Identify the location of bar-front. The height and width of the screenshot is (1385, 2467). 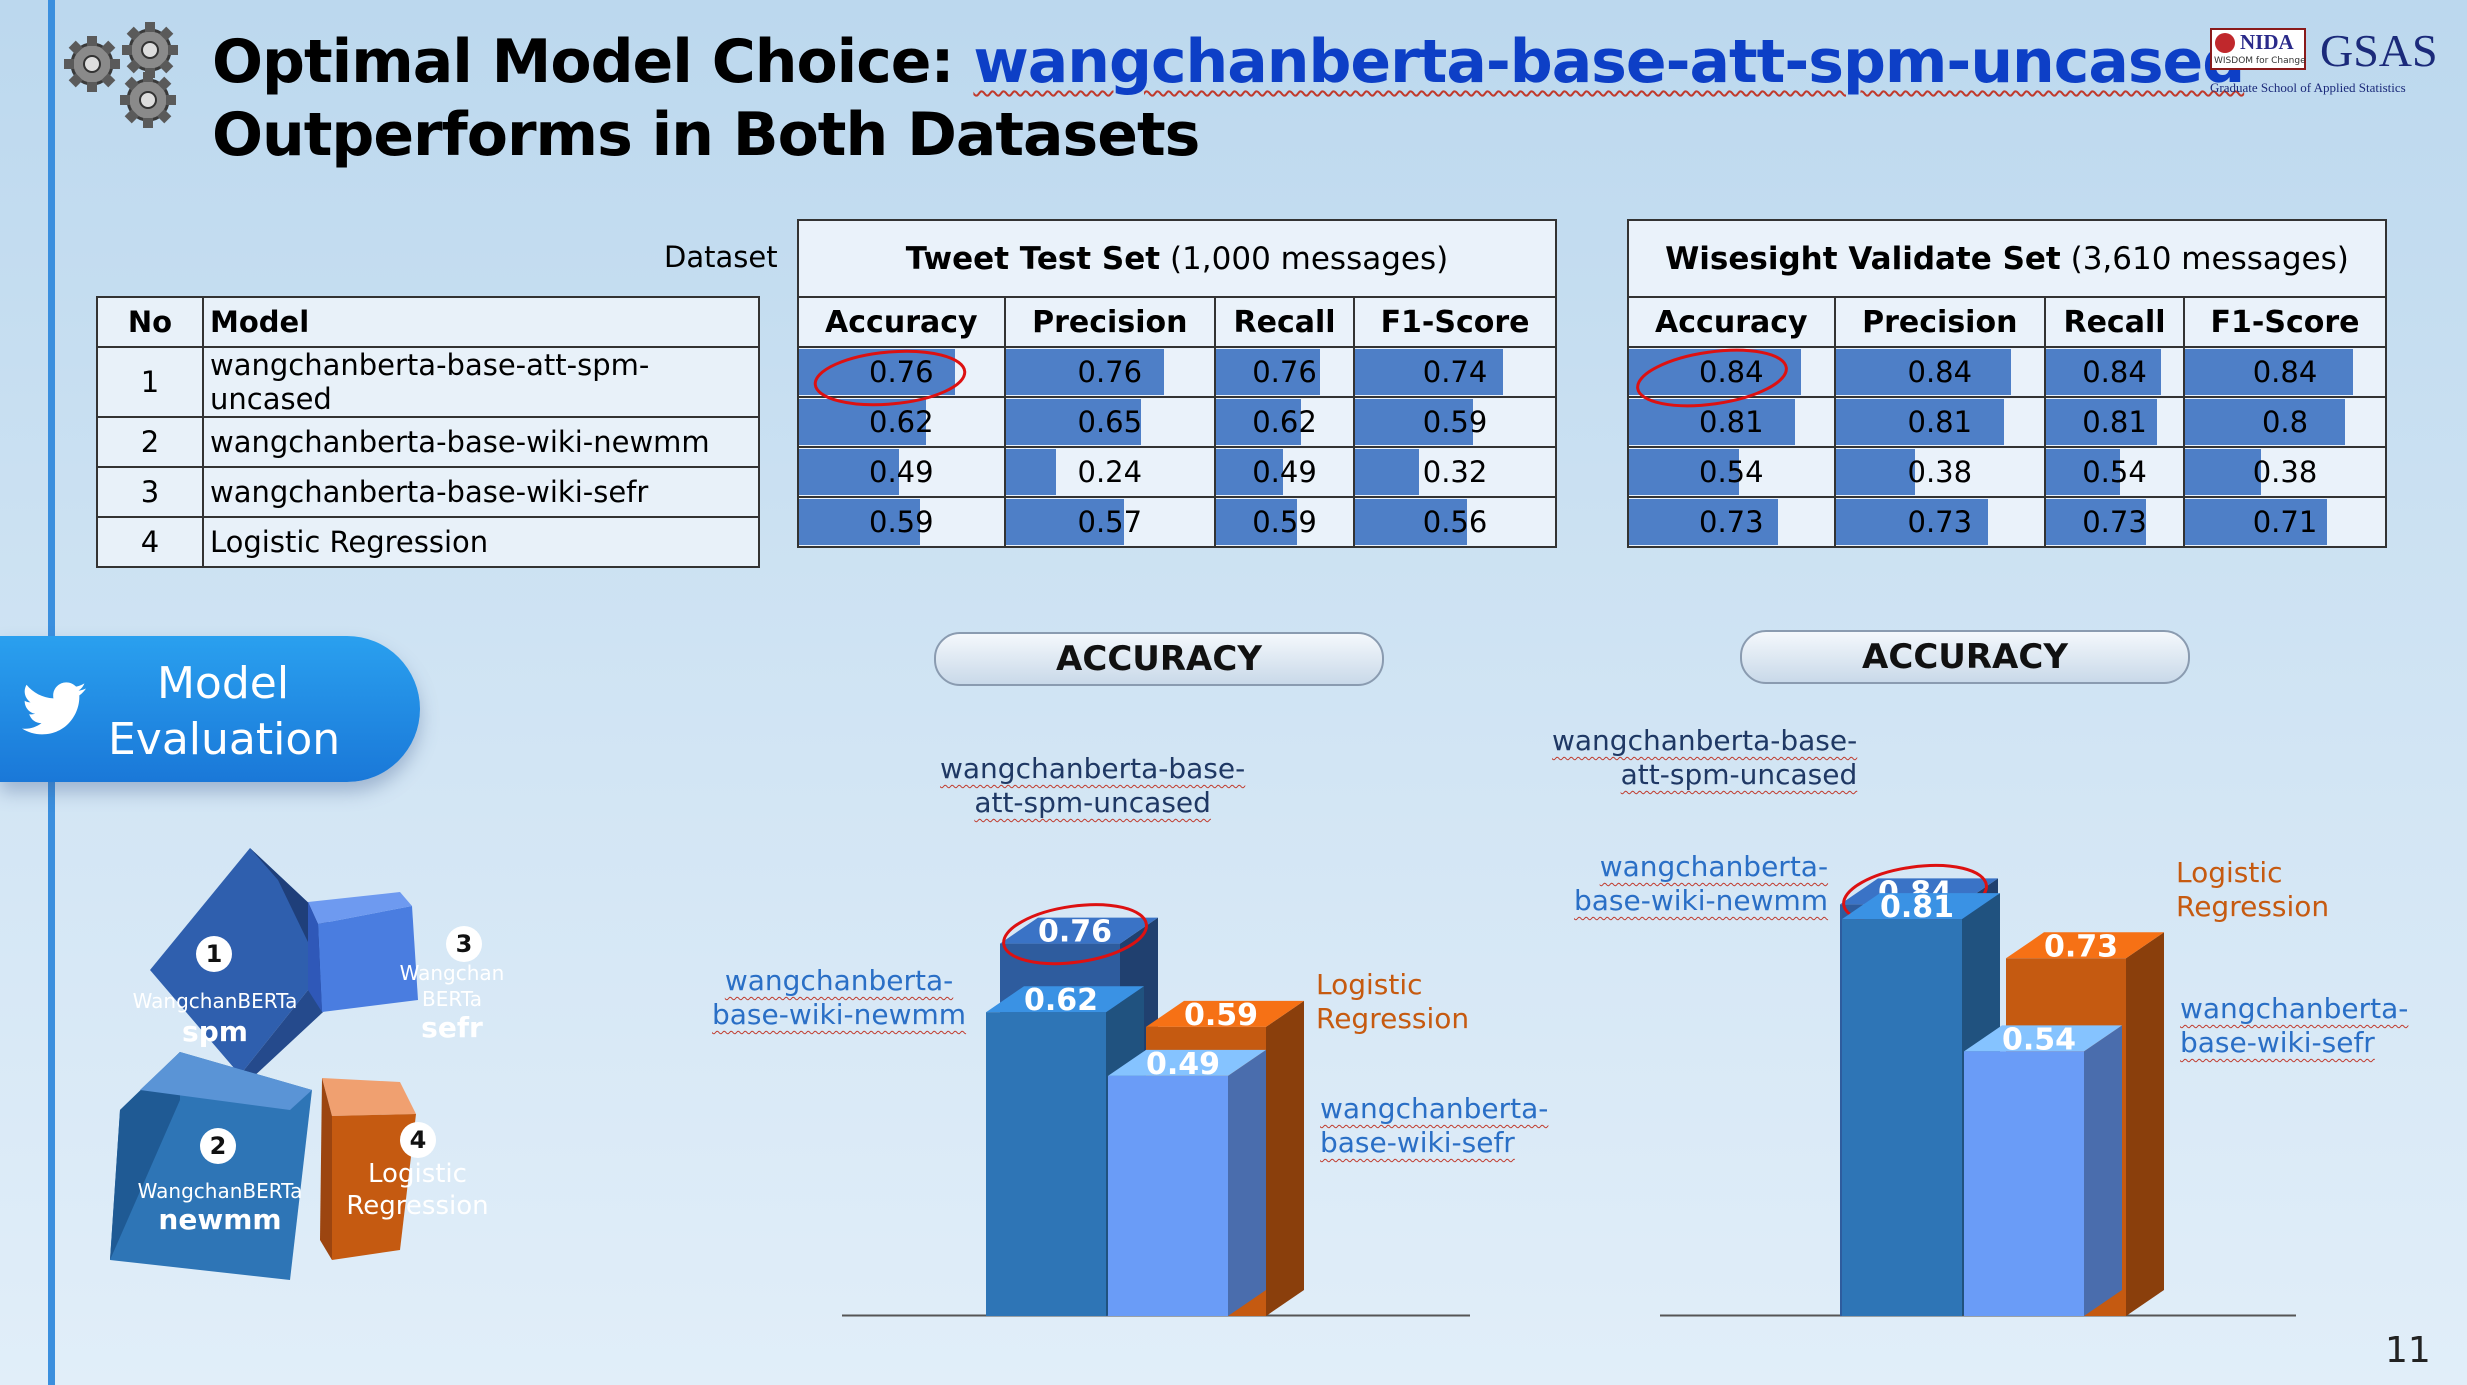
(1902, 1117).